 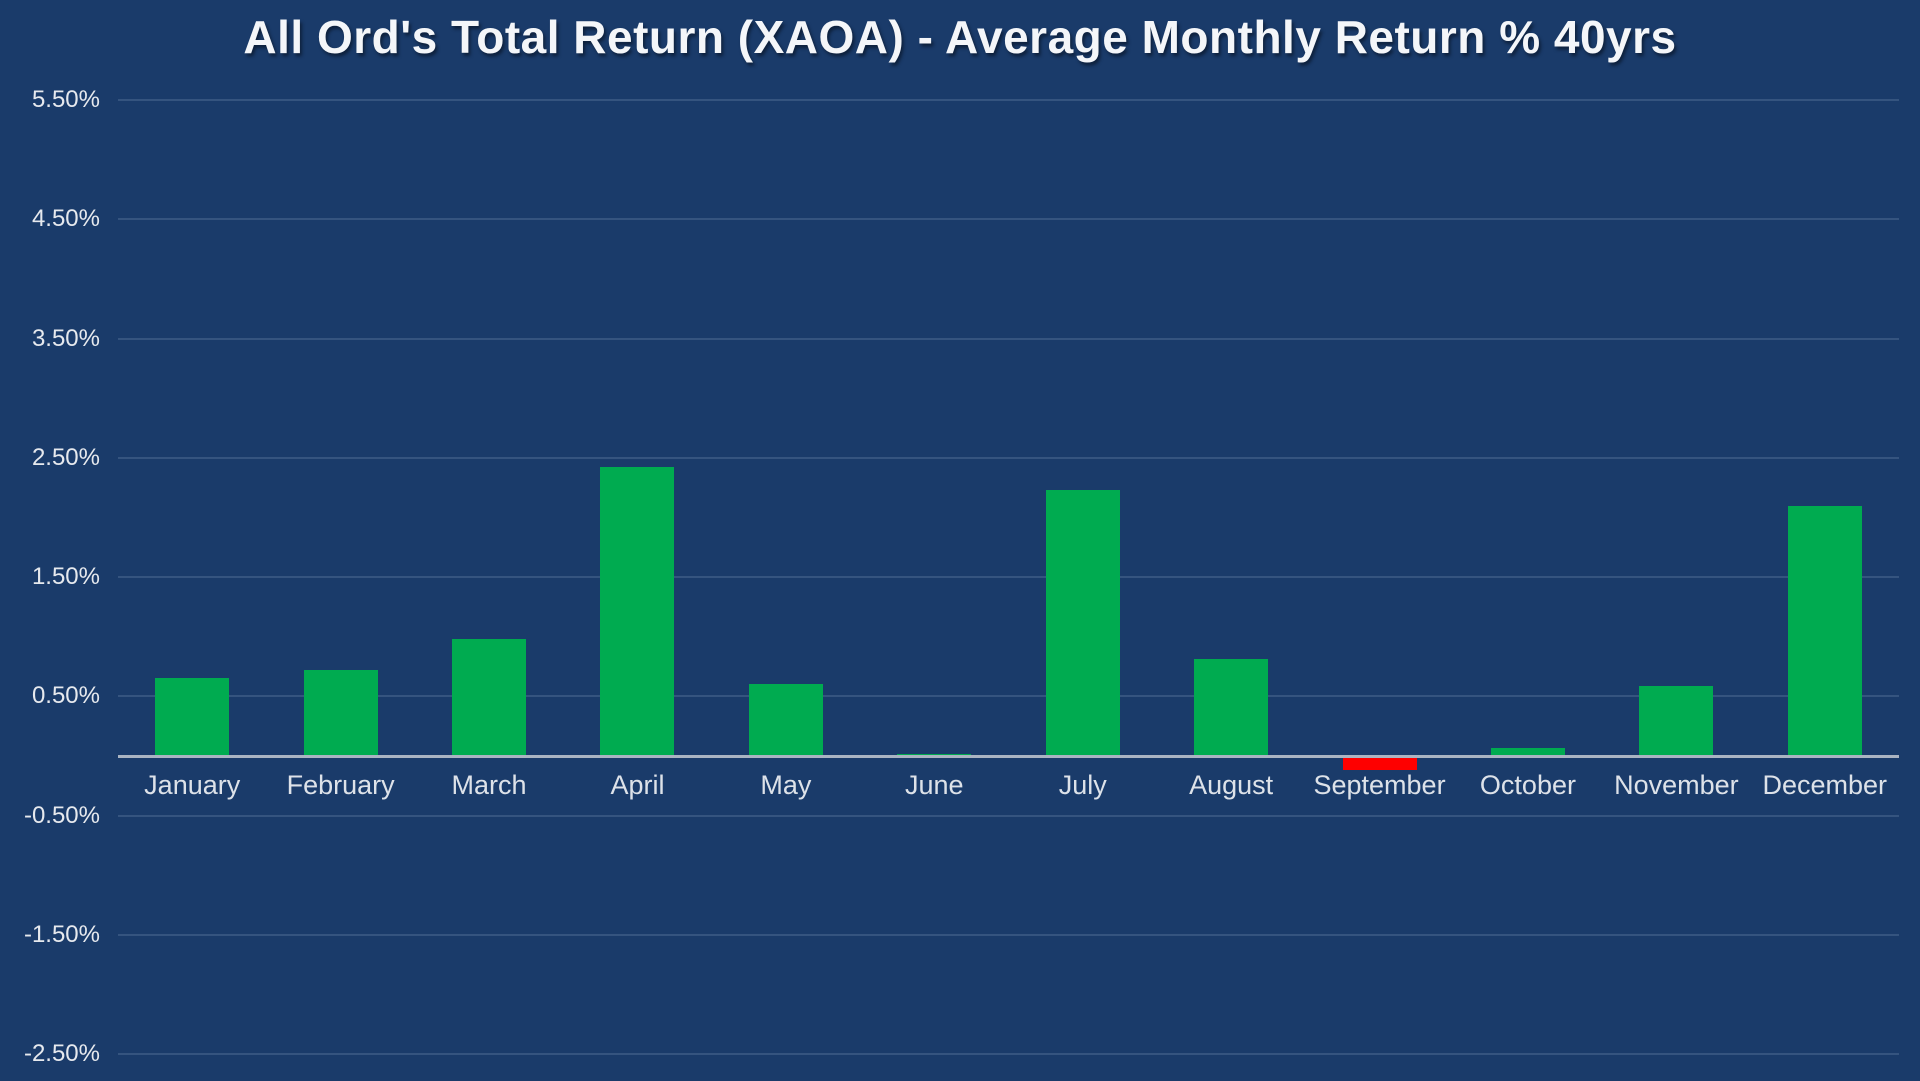 What do you see at coordinates (65, 457) in the screenshot?
I see `y-tick-label: 2.50%` at bounding box center [65, 457].